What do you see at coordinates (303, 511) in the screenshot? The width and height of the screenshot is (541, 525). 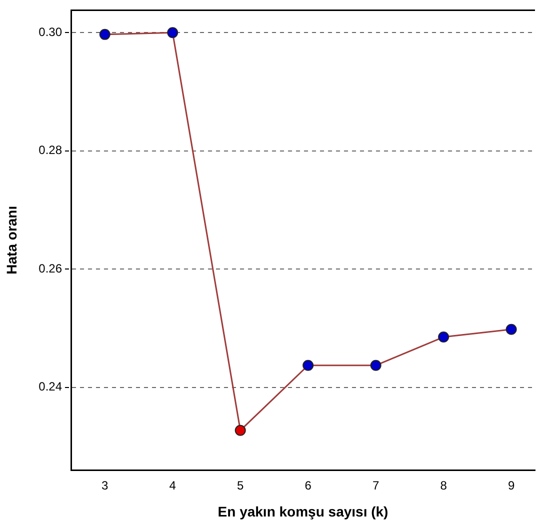 I see `x-axis-title: En yakın komşu sayısı (k)` at bounding box center [303, 511].